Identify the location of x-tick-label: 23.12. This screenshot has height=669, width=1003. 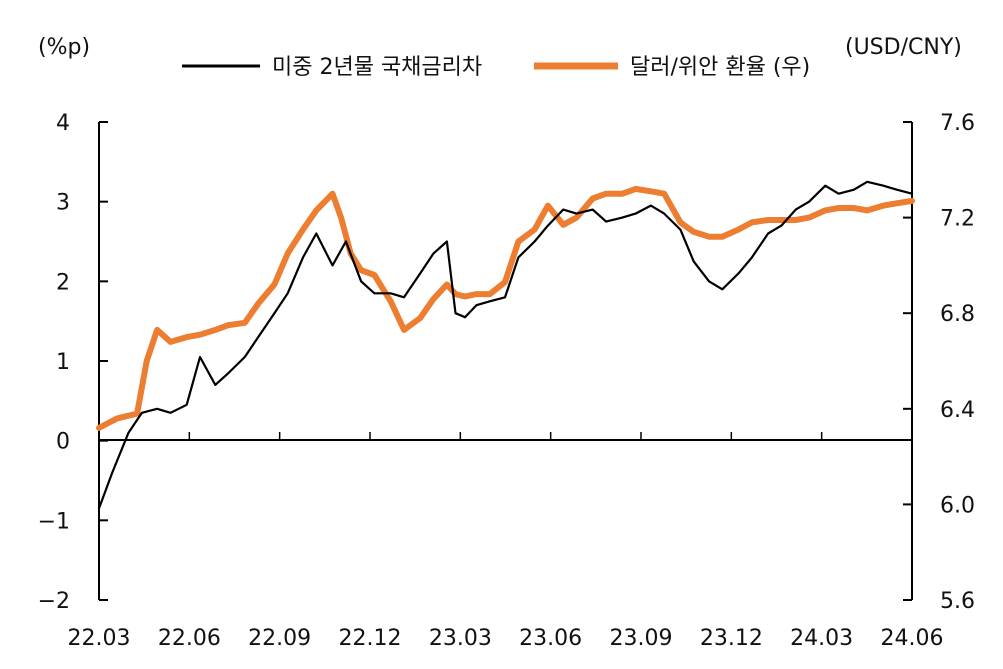
(731, 638).